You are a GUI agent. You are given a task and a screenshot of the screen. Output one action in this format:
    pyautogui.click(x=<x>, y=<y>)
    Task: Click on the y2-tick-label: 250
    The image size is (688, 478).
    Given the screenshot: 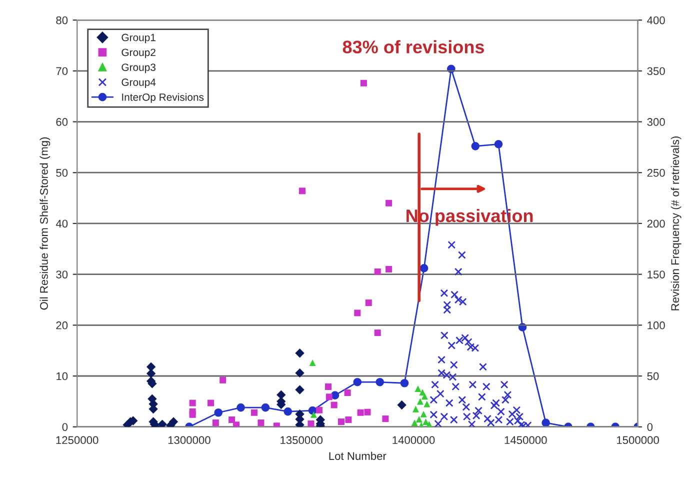 What is the action you would take?
    pyautogui.click(x=656, y=172)
    